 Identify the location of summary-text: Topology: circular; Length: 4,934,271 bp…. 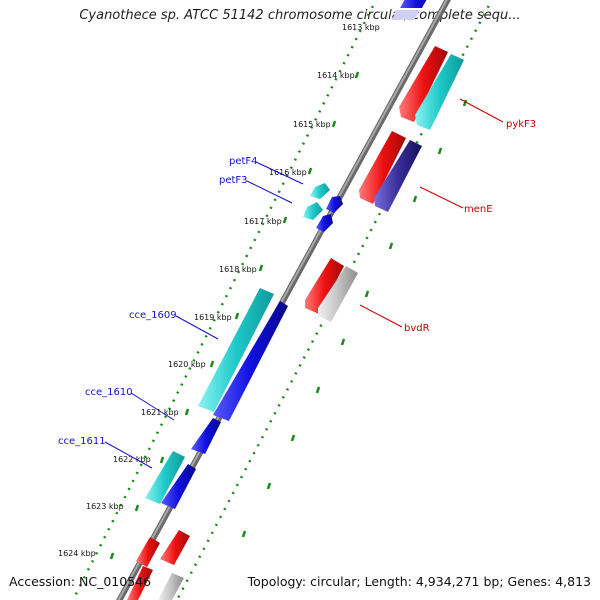
(419, 581).